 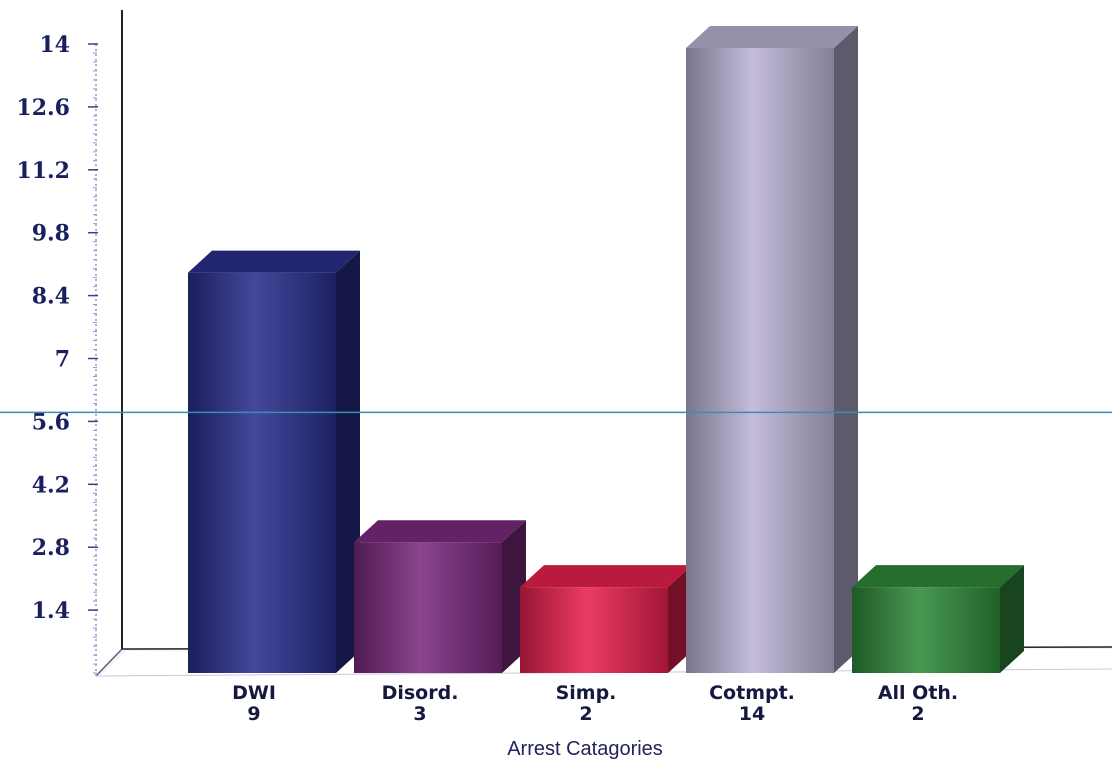 What do you see at coordinates (43, 171) in the screenshot?
I see `y-tick-label: 11.2` at bounding box center [43, 171].